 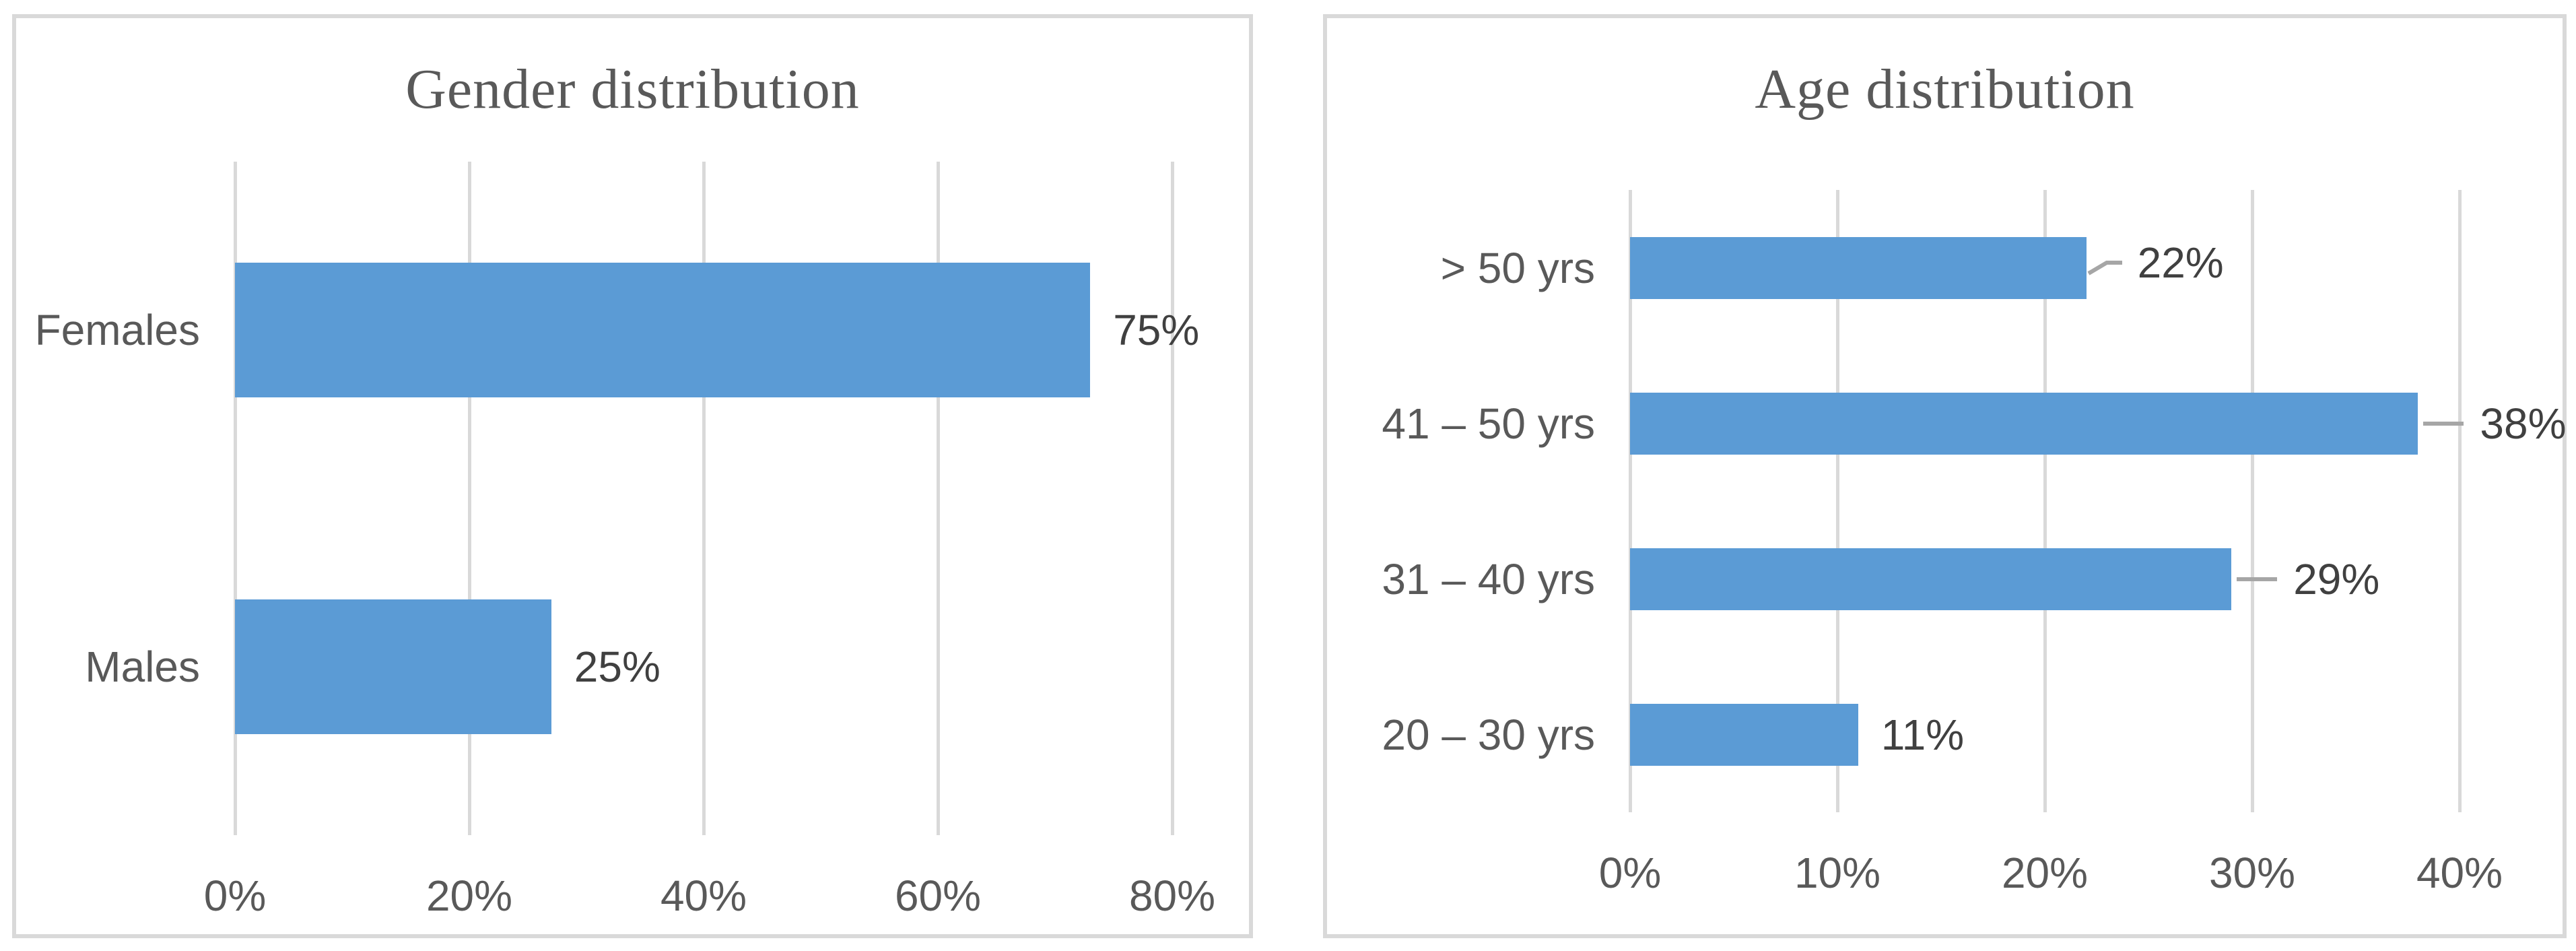 I want to click on data-label: 11%, so click(x=1922, y=734).